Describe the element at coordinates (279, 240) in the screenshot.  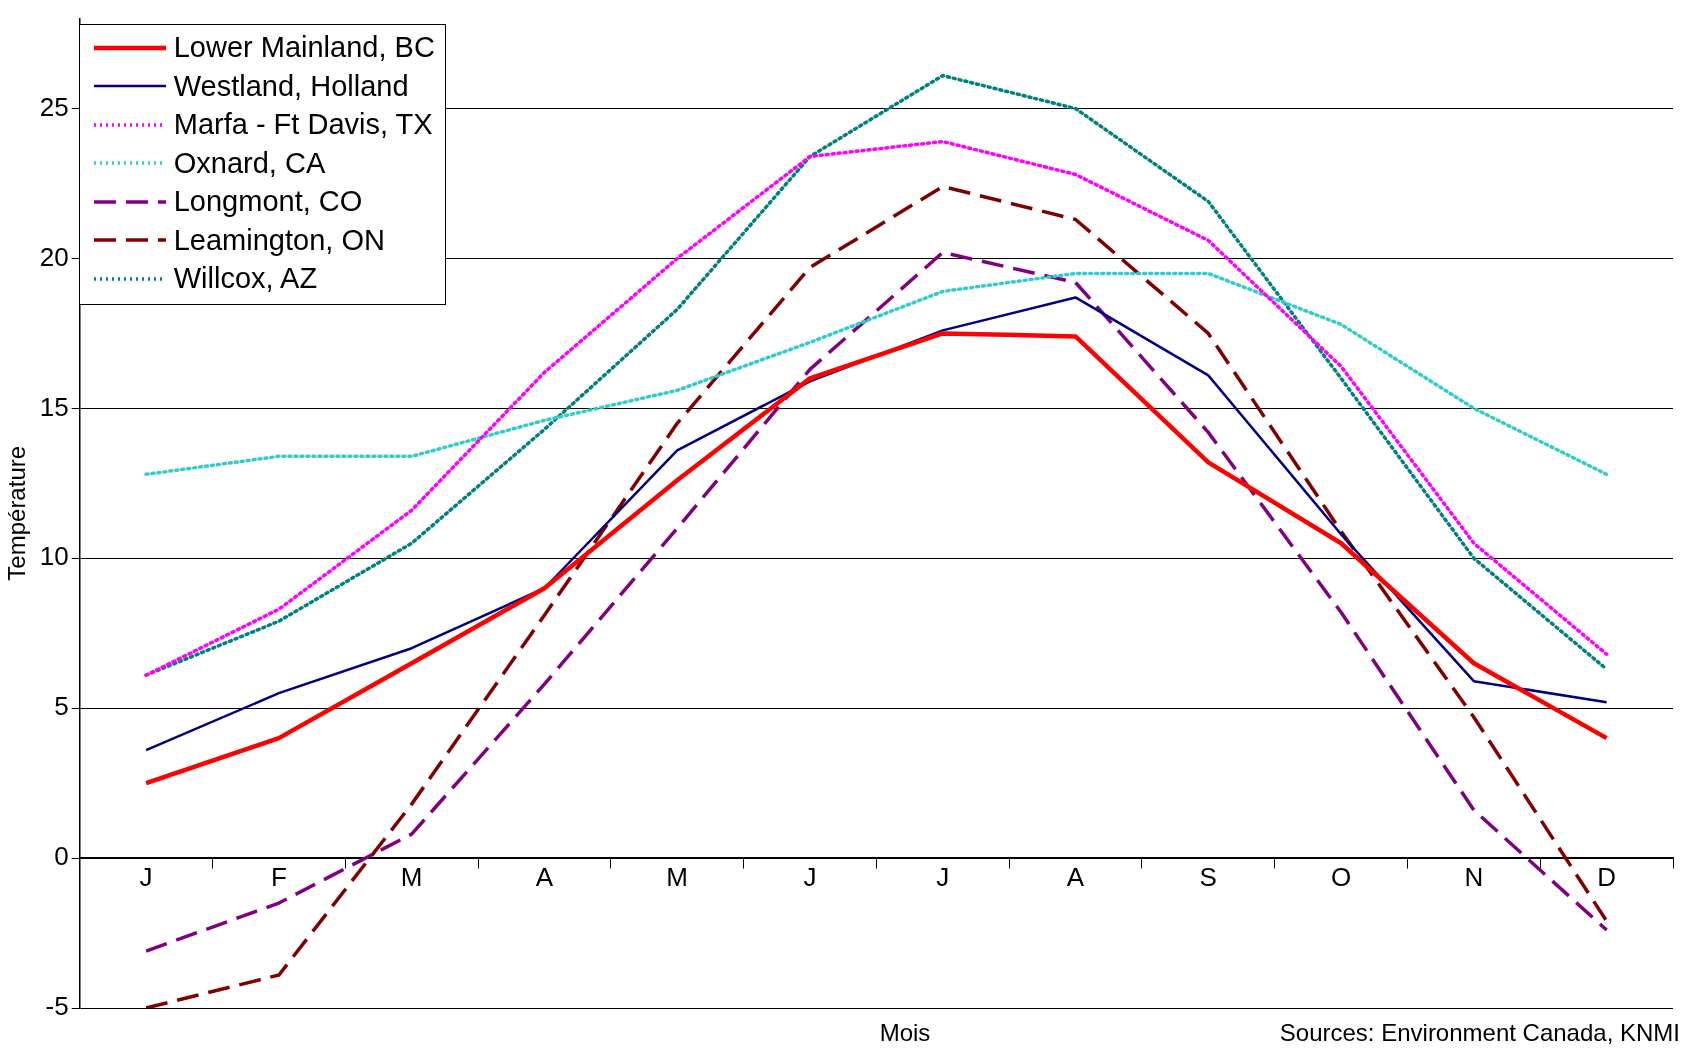
I see `legend-label: Leamington, ON` at that location.